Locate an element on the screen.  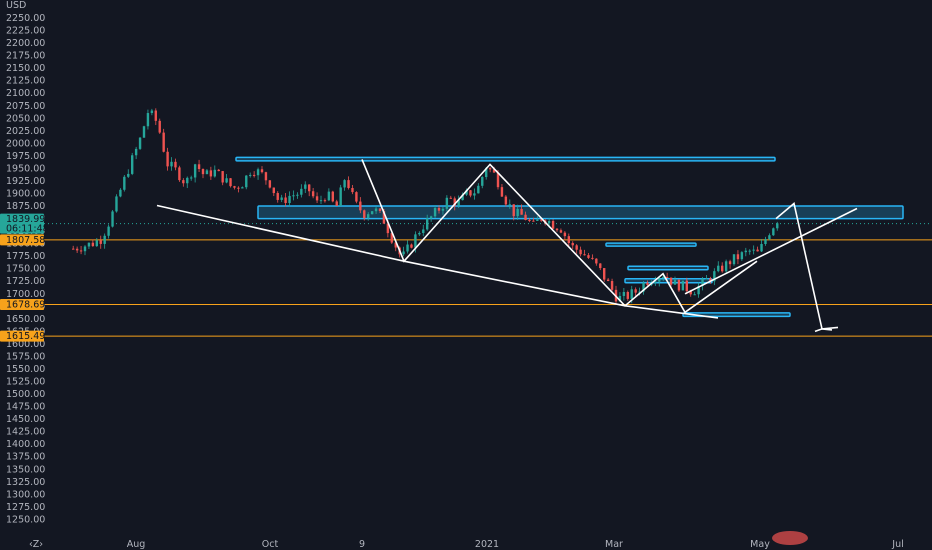
y-tick-label: 1500.00 is located at coordinates (25, 394).